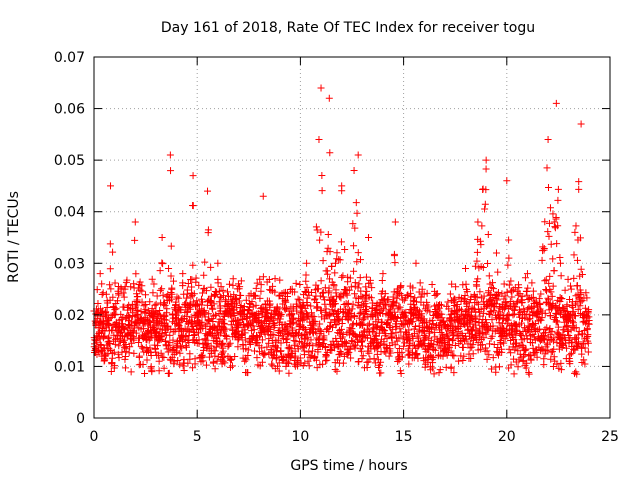 This screenshot has height=480, width=640. What do you see at coordinates (348, 466) in the screenshot?
I see `x-axis-label: GPS time / hours` at bounding box center [348, 466].